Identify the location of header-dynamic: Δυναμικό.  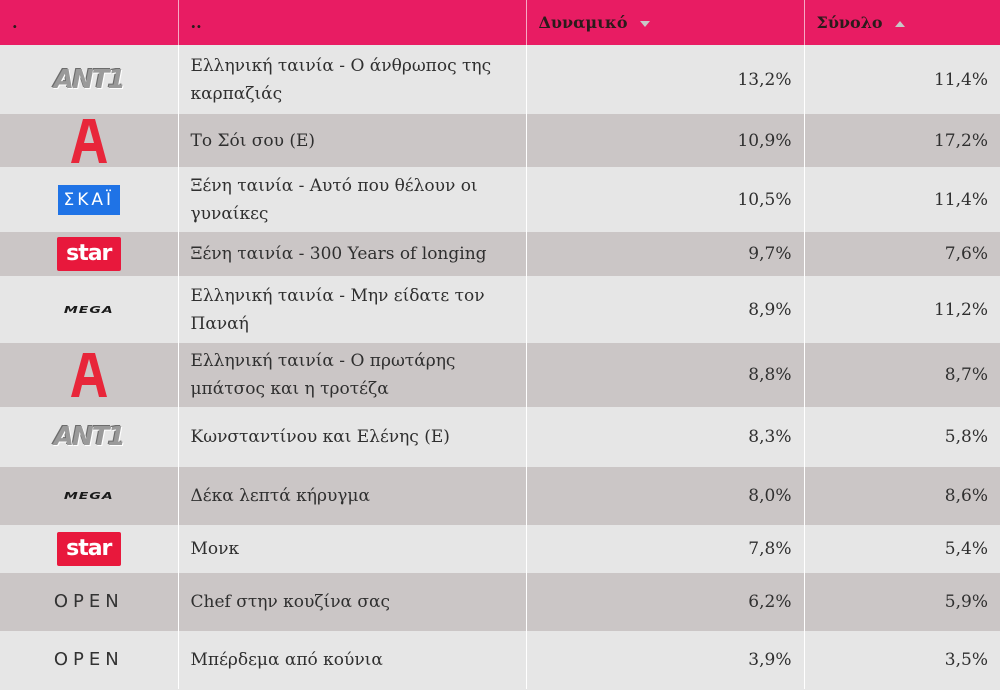
(665, 22).